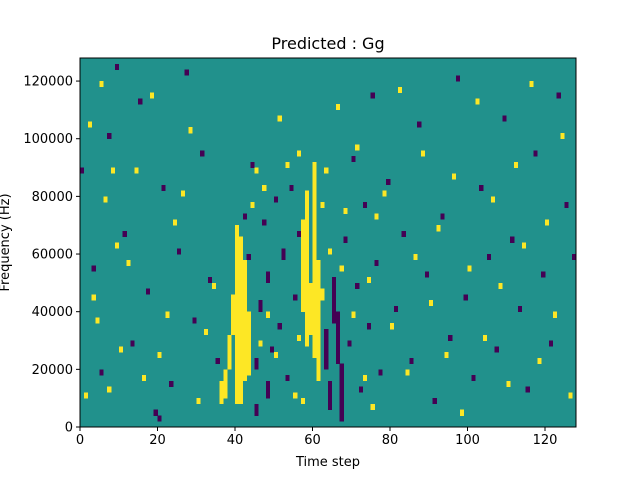 The width and height of the screenshot is (640, 480). Describe the element at coordinates (157, 440) in the screenshot. I see `x-tick-label: 20` at that location.